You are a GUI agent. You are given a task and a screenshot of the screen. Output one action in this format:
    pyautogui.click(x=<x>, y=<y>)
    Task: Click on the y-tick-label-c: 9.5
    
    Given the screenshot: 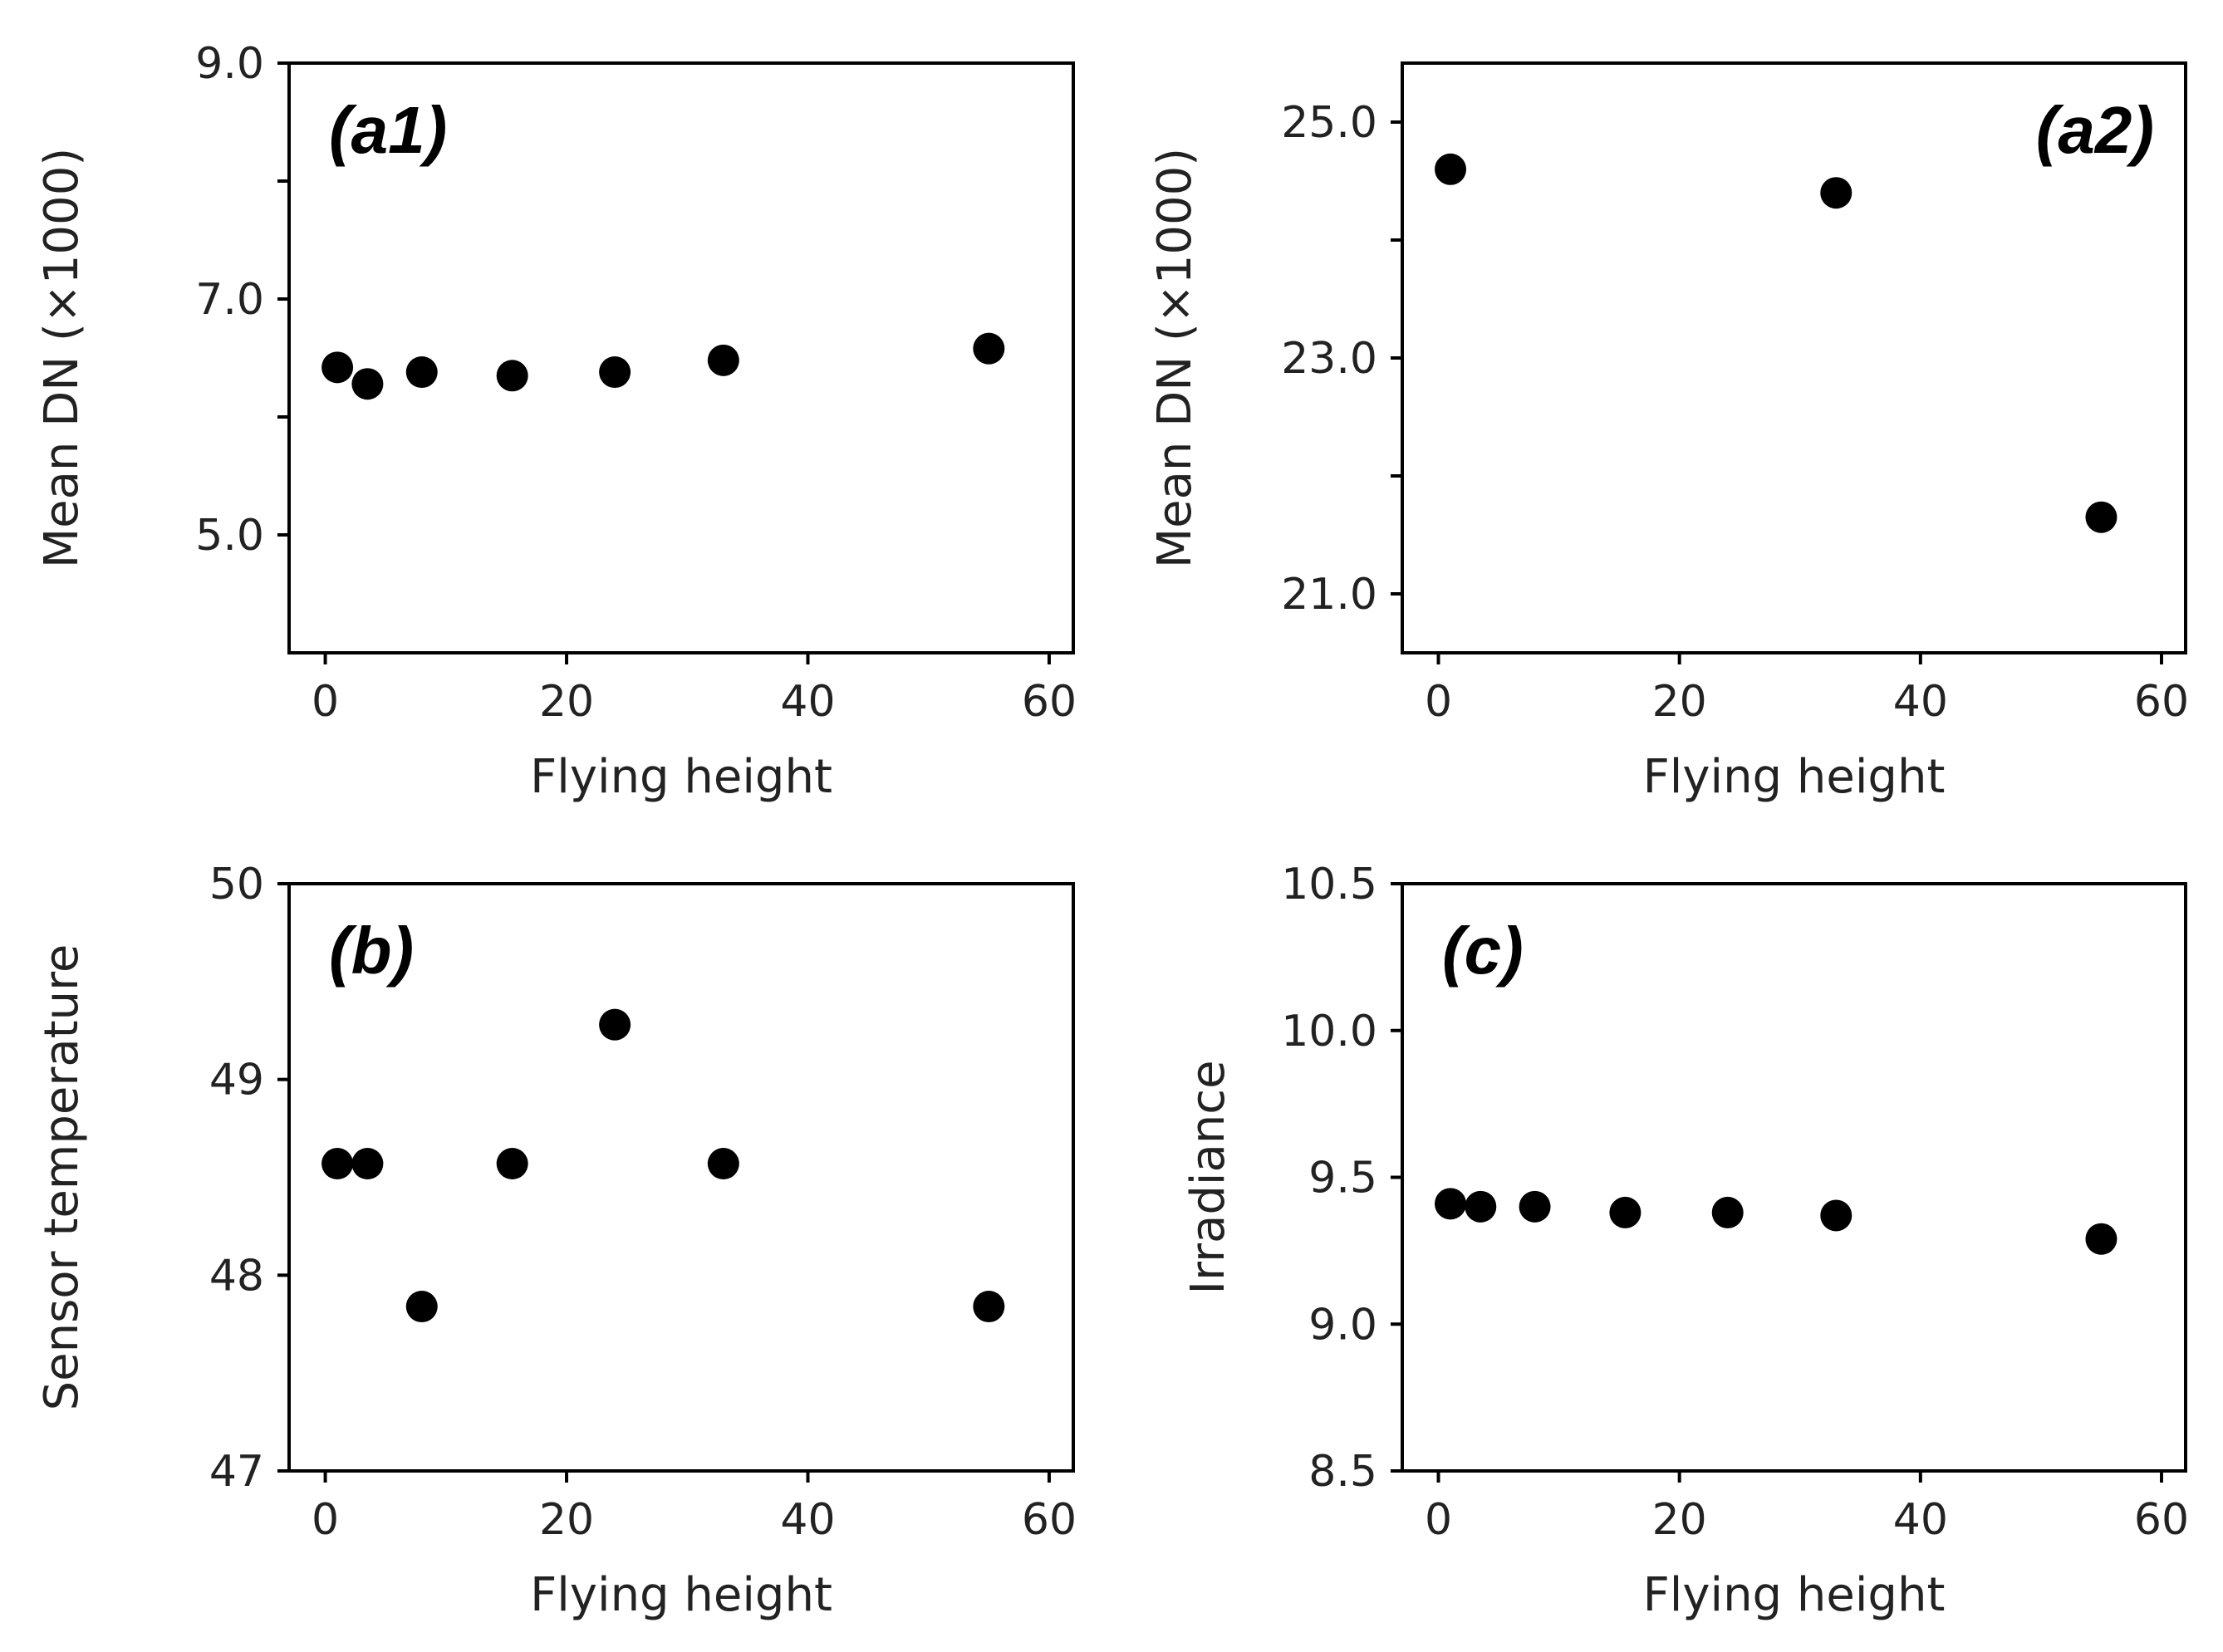 What is the action you would take?
    pyautogui.click(x=1342, y=1178)
    